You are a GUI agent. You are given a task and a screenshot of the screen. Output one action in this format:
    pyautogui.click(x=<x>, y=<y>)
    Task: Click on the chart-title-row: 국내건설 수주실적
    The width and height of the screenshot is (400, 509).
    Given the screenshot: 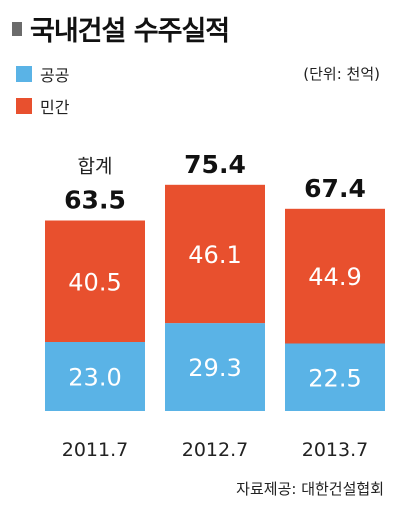 What is the action you would take?
    pyautogui.click(x=121, y=28)
    